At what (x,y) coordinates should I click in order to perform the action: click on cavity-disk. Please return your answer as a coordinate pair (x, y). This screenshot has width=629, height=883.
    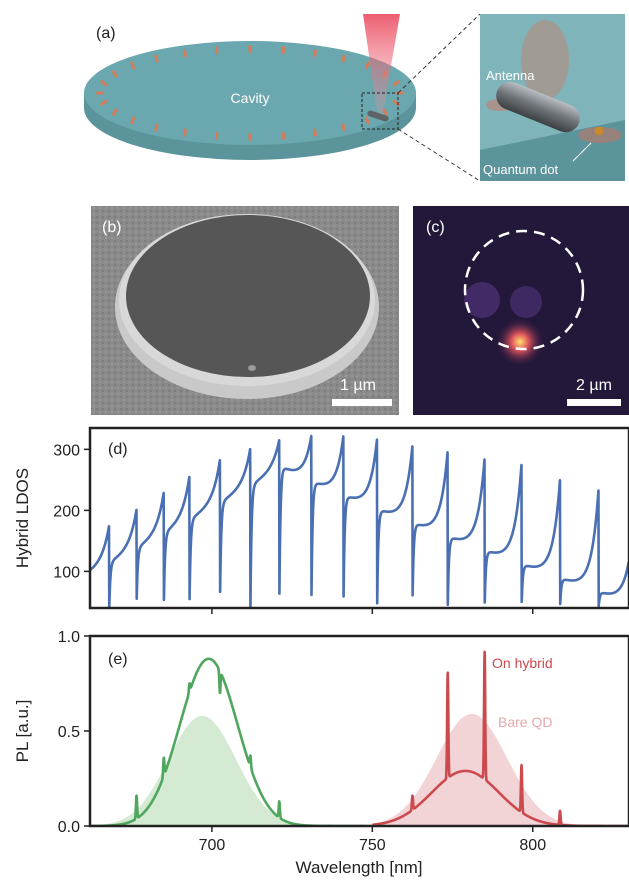
    Looking at the image, I should click on (250, 93).